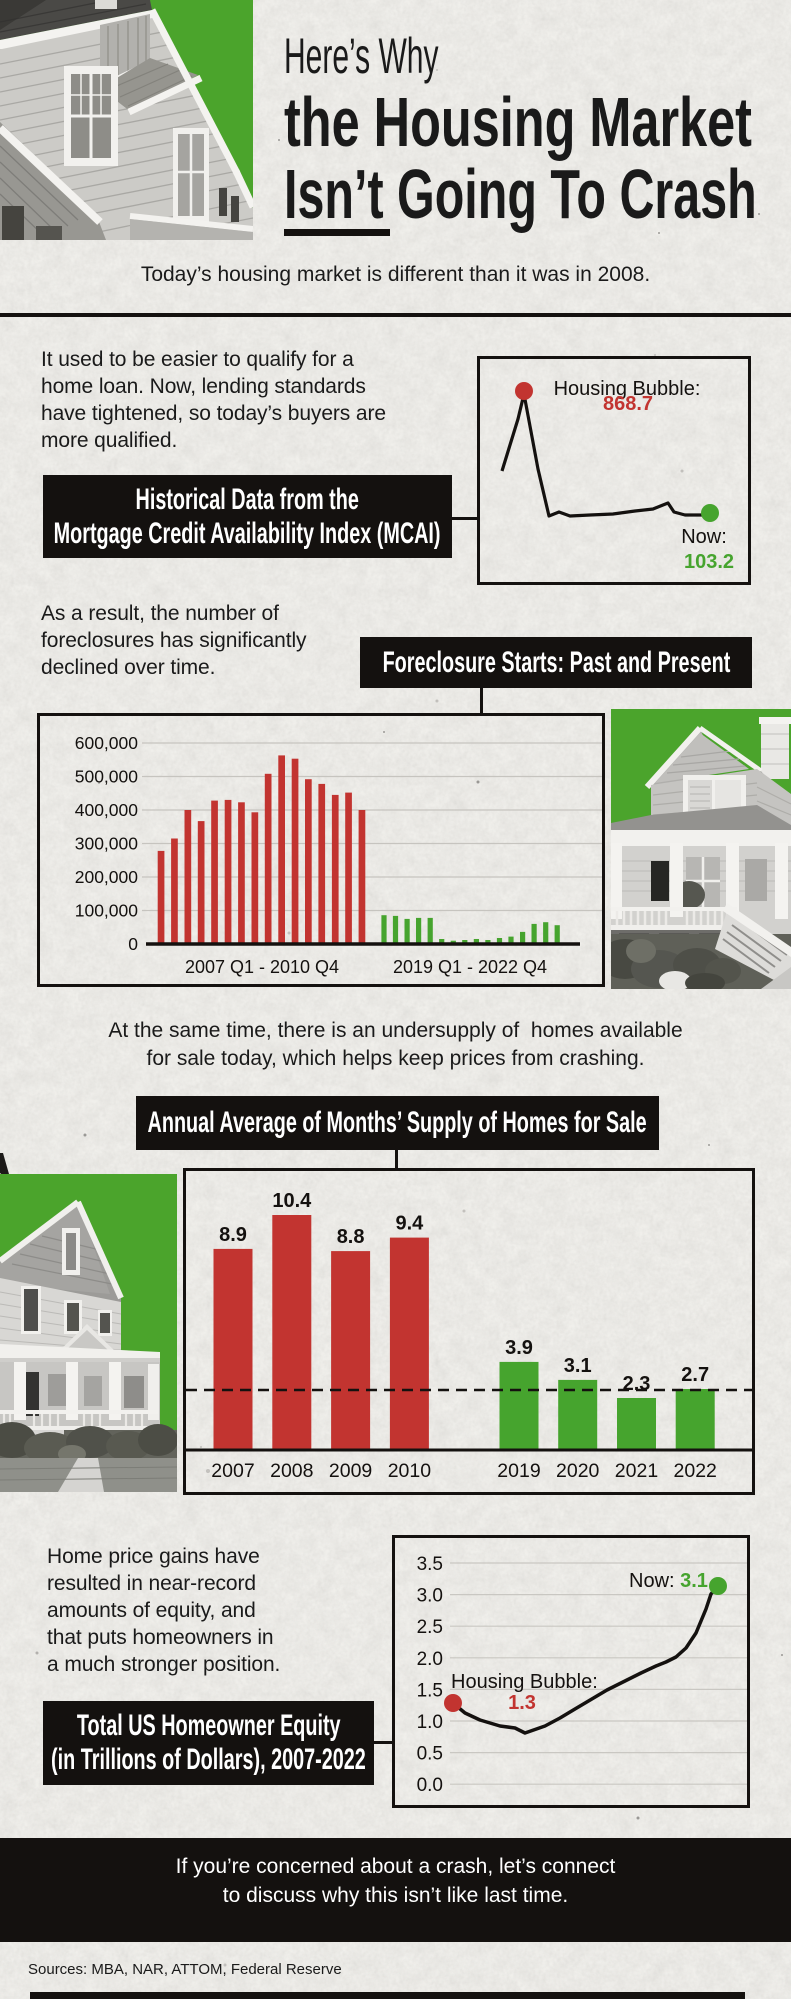  Describe the element at coordinates (709, 562) in the screenshot. I see `svg-text: 103.2` at that location.